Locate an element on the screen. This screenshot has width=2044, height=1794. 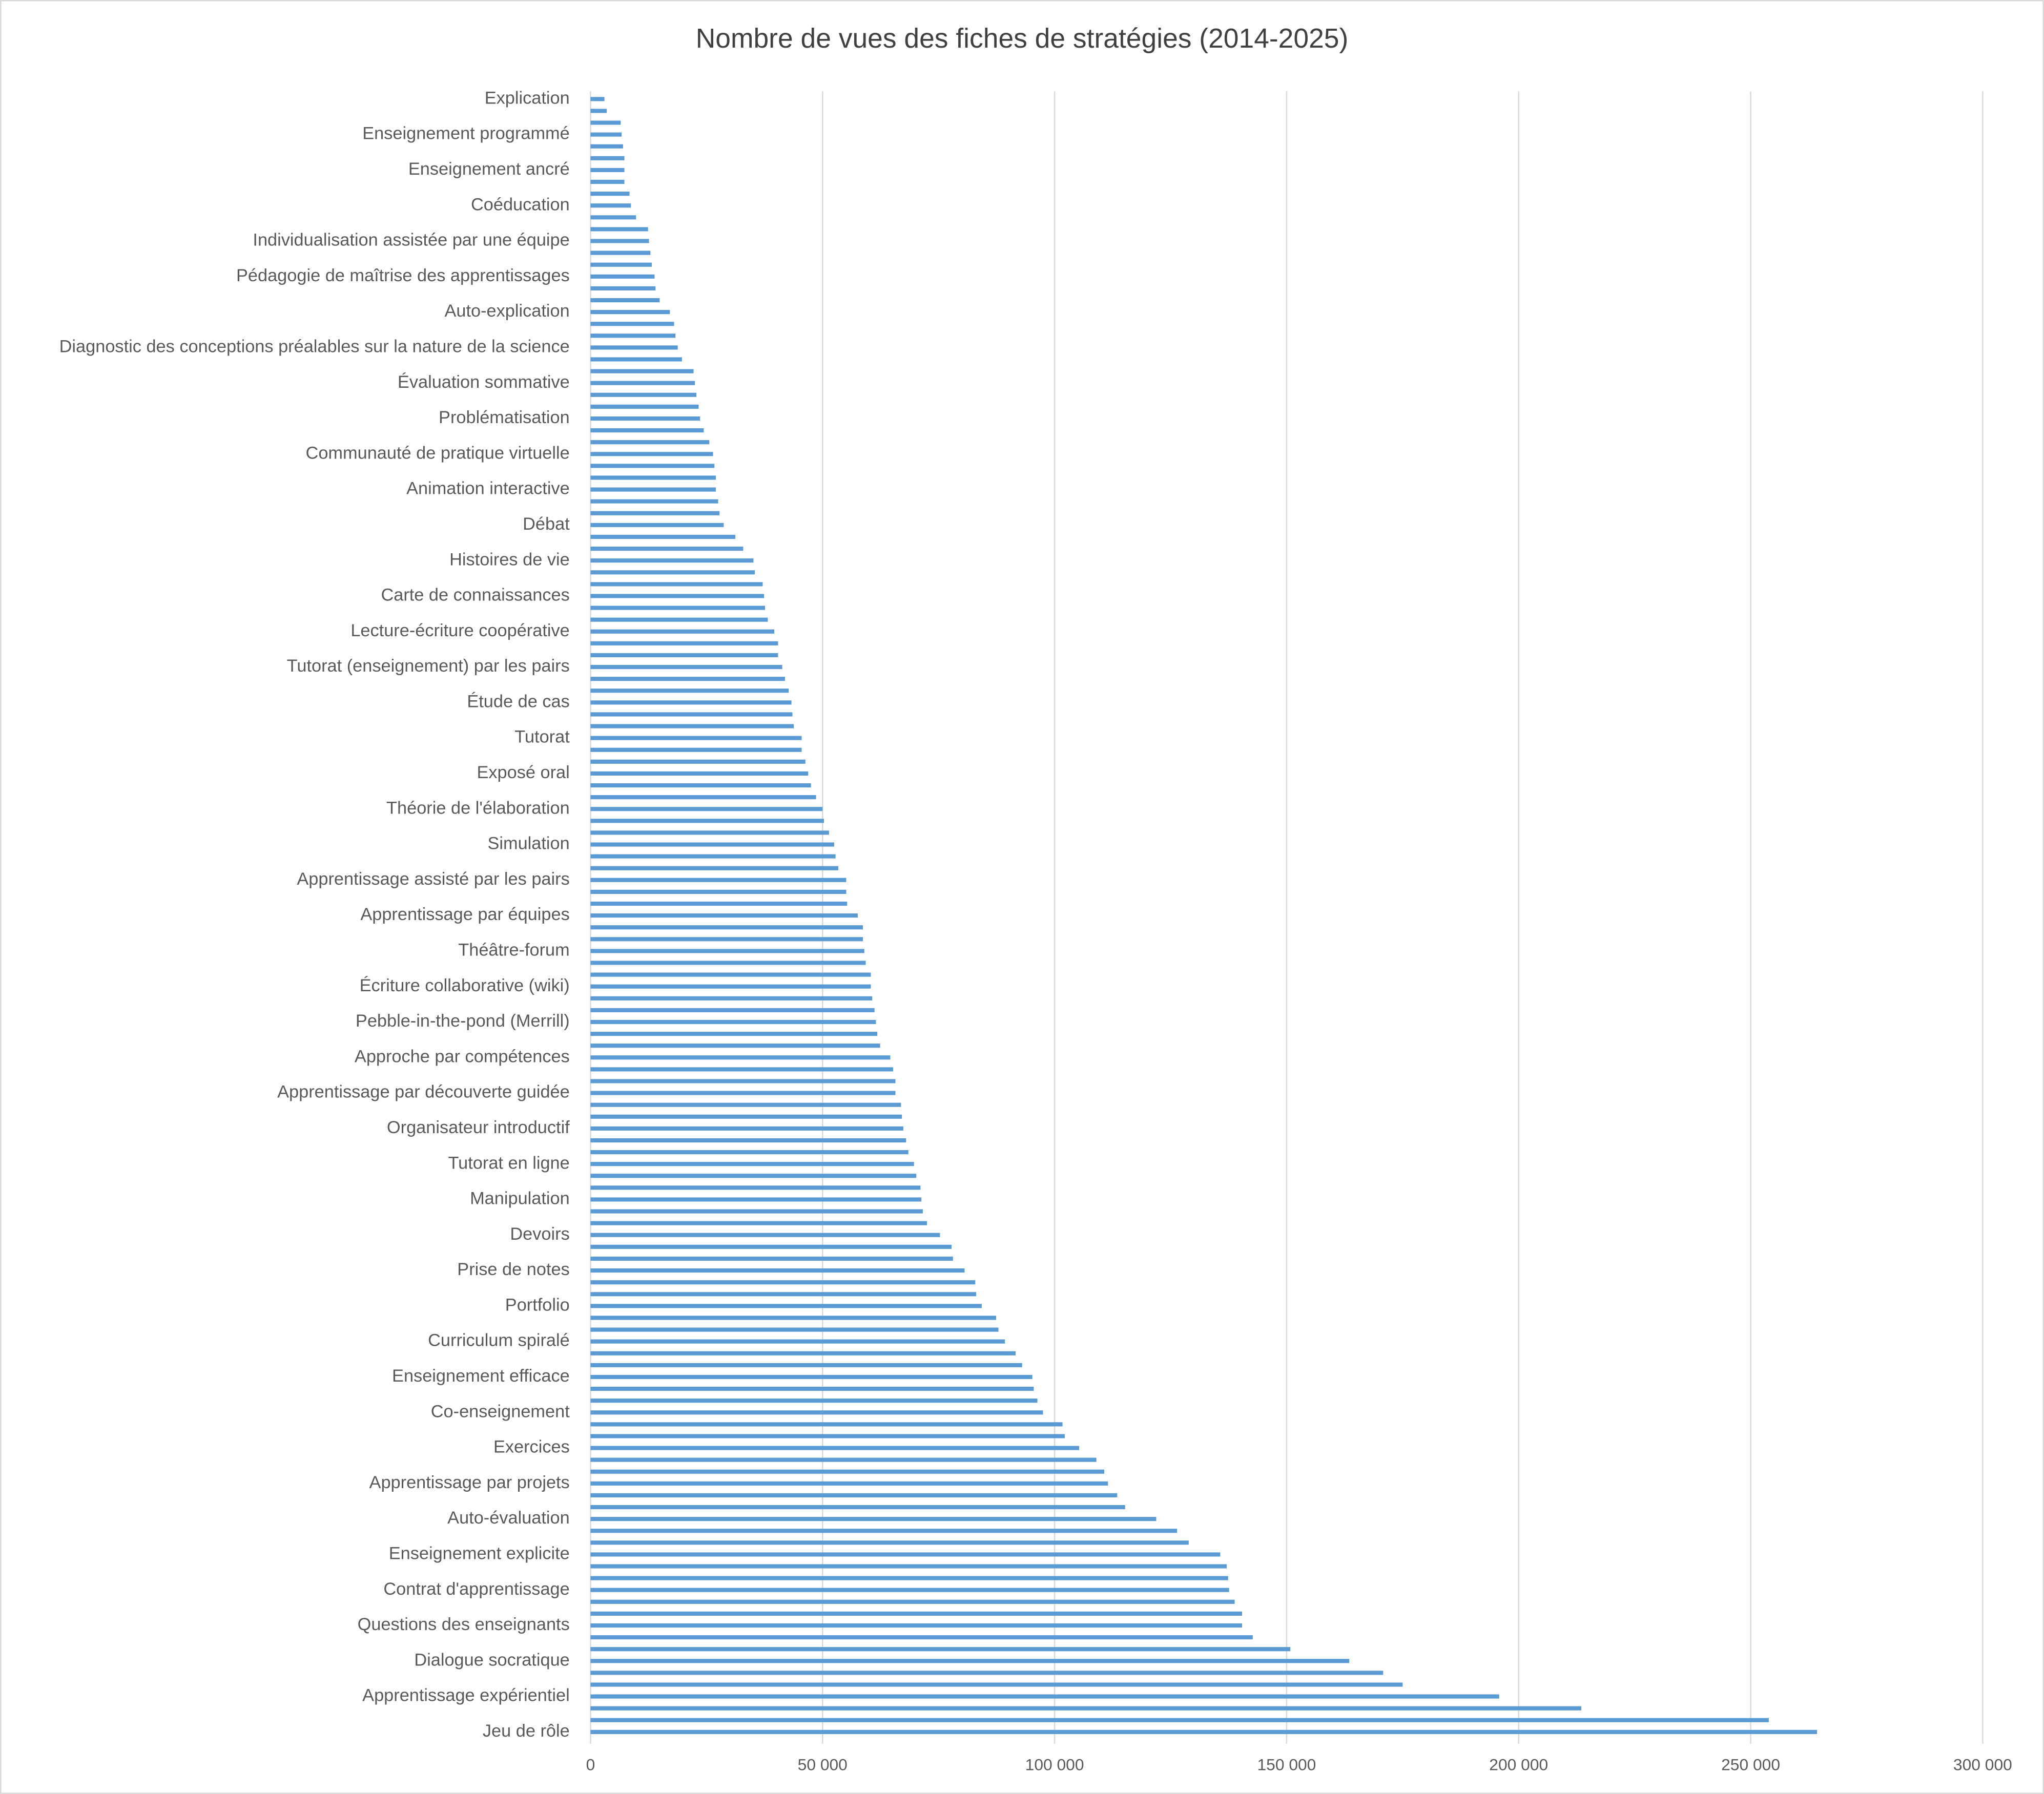
y-tick-label: Évaluation sommative is located at coordinates (484, 382).